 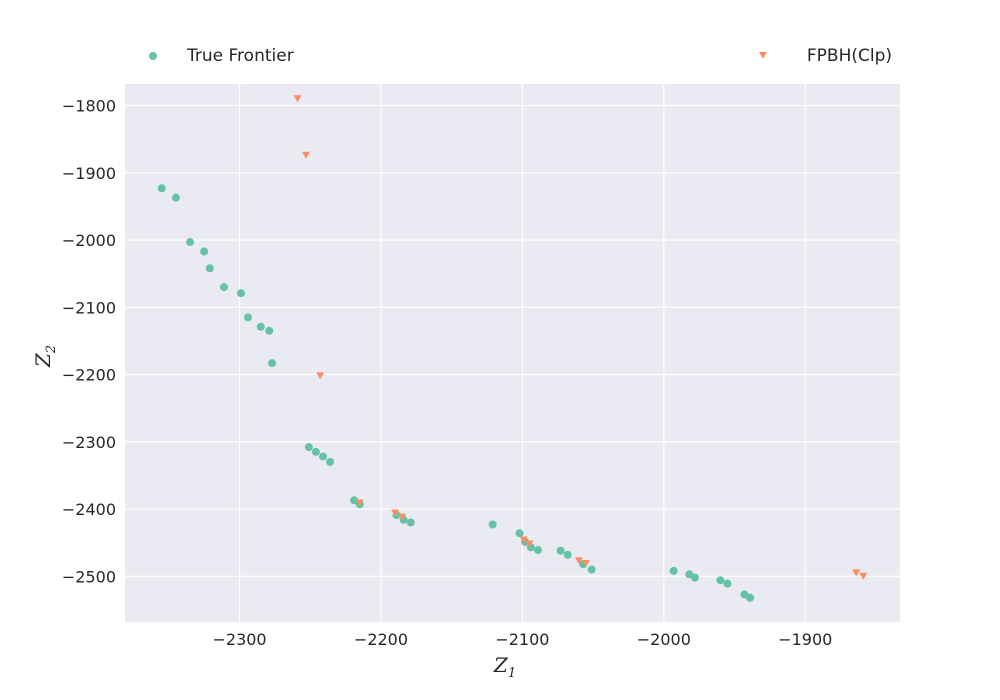 What do you see at coordinates (520, 56) in the screenshot?
I see `legend: True Frontier FPBH(Clp)` at bounding box center [520, 56].